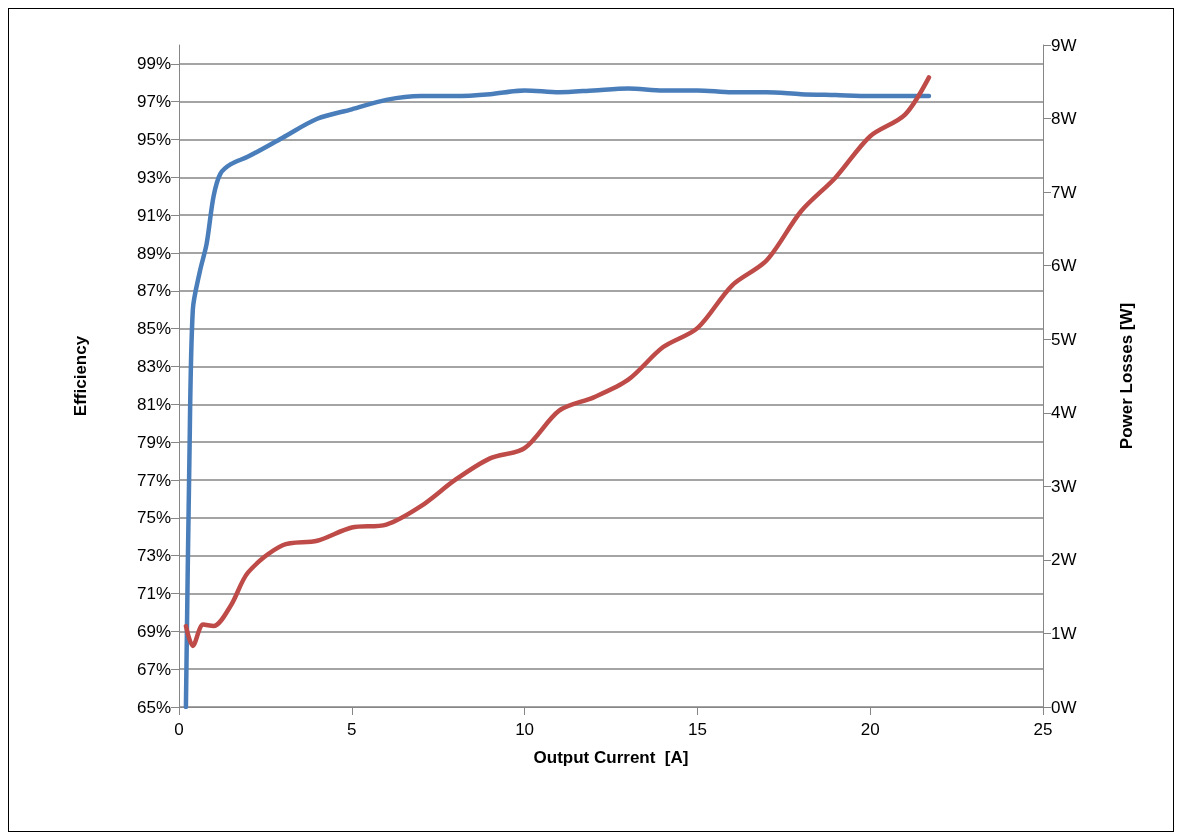 The height and width of the screenshot is (840, 1182). What do you see at coordinates (153, 102) in the screenshot?
I see `y-tick-label: 97%` at bounding box center [153, 102].